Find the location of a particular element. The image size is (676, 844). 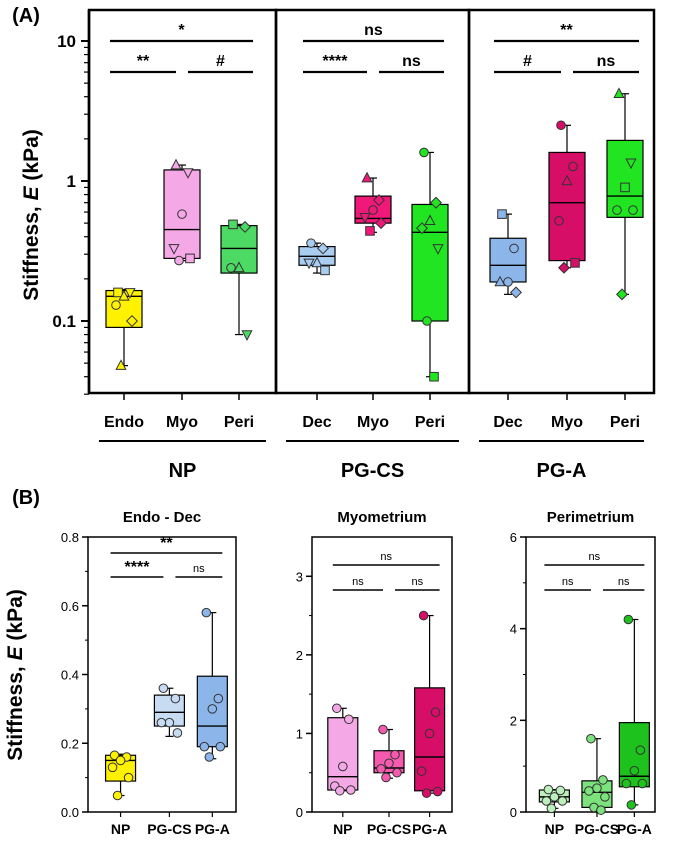

panel-a-pg-a-sig-label: # is located at coordinates (527, 61).